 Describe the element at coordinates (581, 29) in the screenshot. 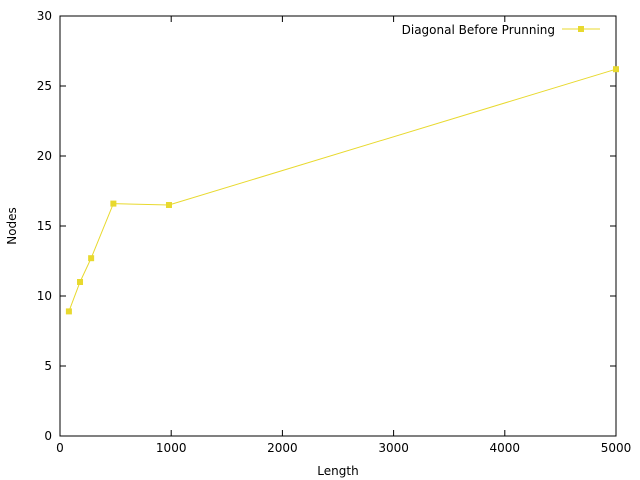

I see `legend-marker` at that location.